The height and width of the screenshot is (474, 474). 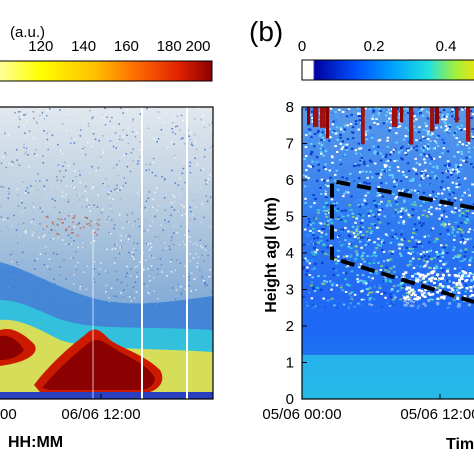 What do you see at coordinates (377, 46) in the screenshot?
I see `colorbar-b-ticks: 0 0.2 0.4` at bounding box center [377, 46].